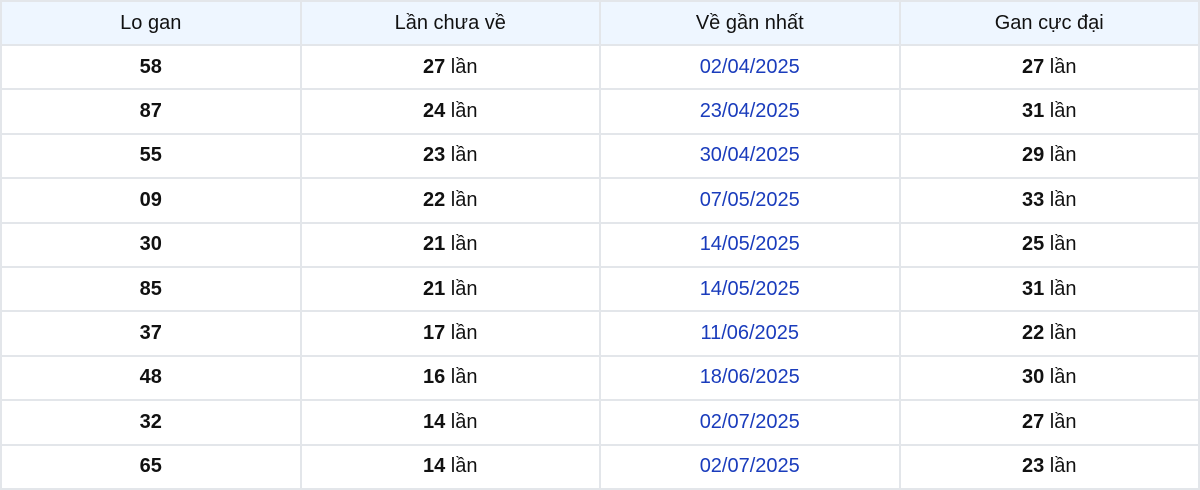  What do you see at coordinates (1049, 23) in the screenshot?
I see `header-gan-cuc-dai: Gan cực đại` at bounding box center [1049, 23].